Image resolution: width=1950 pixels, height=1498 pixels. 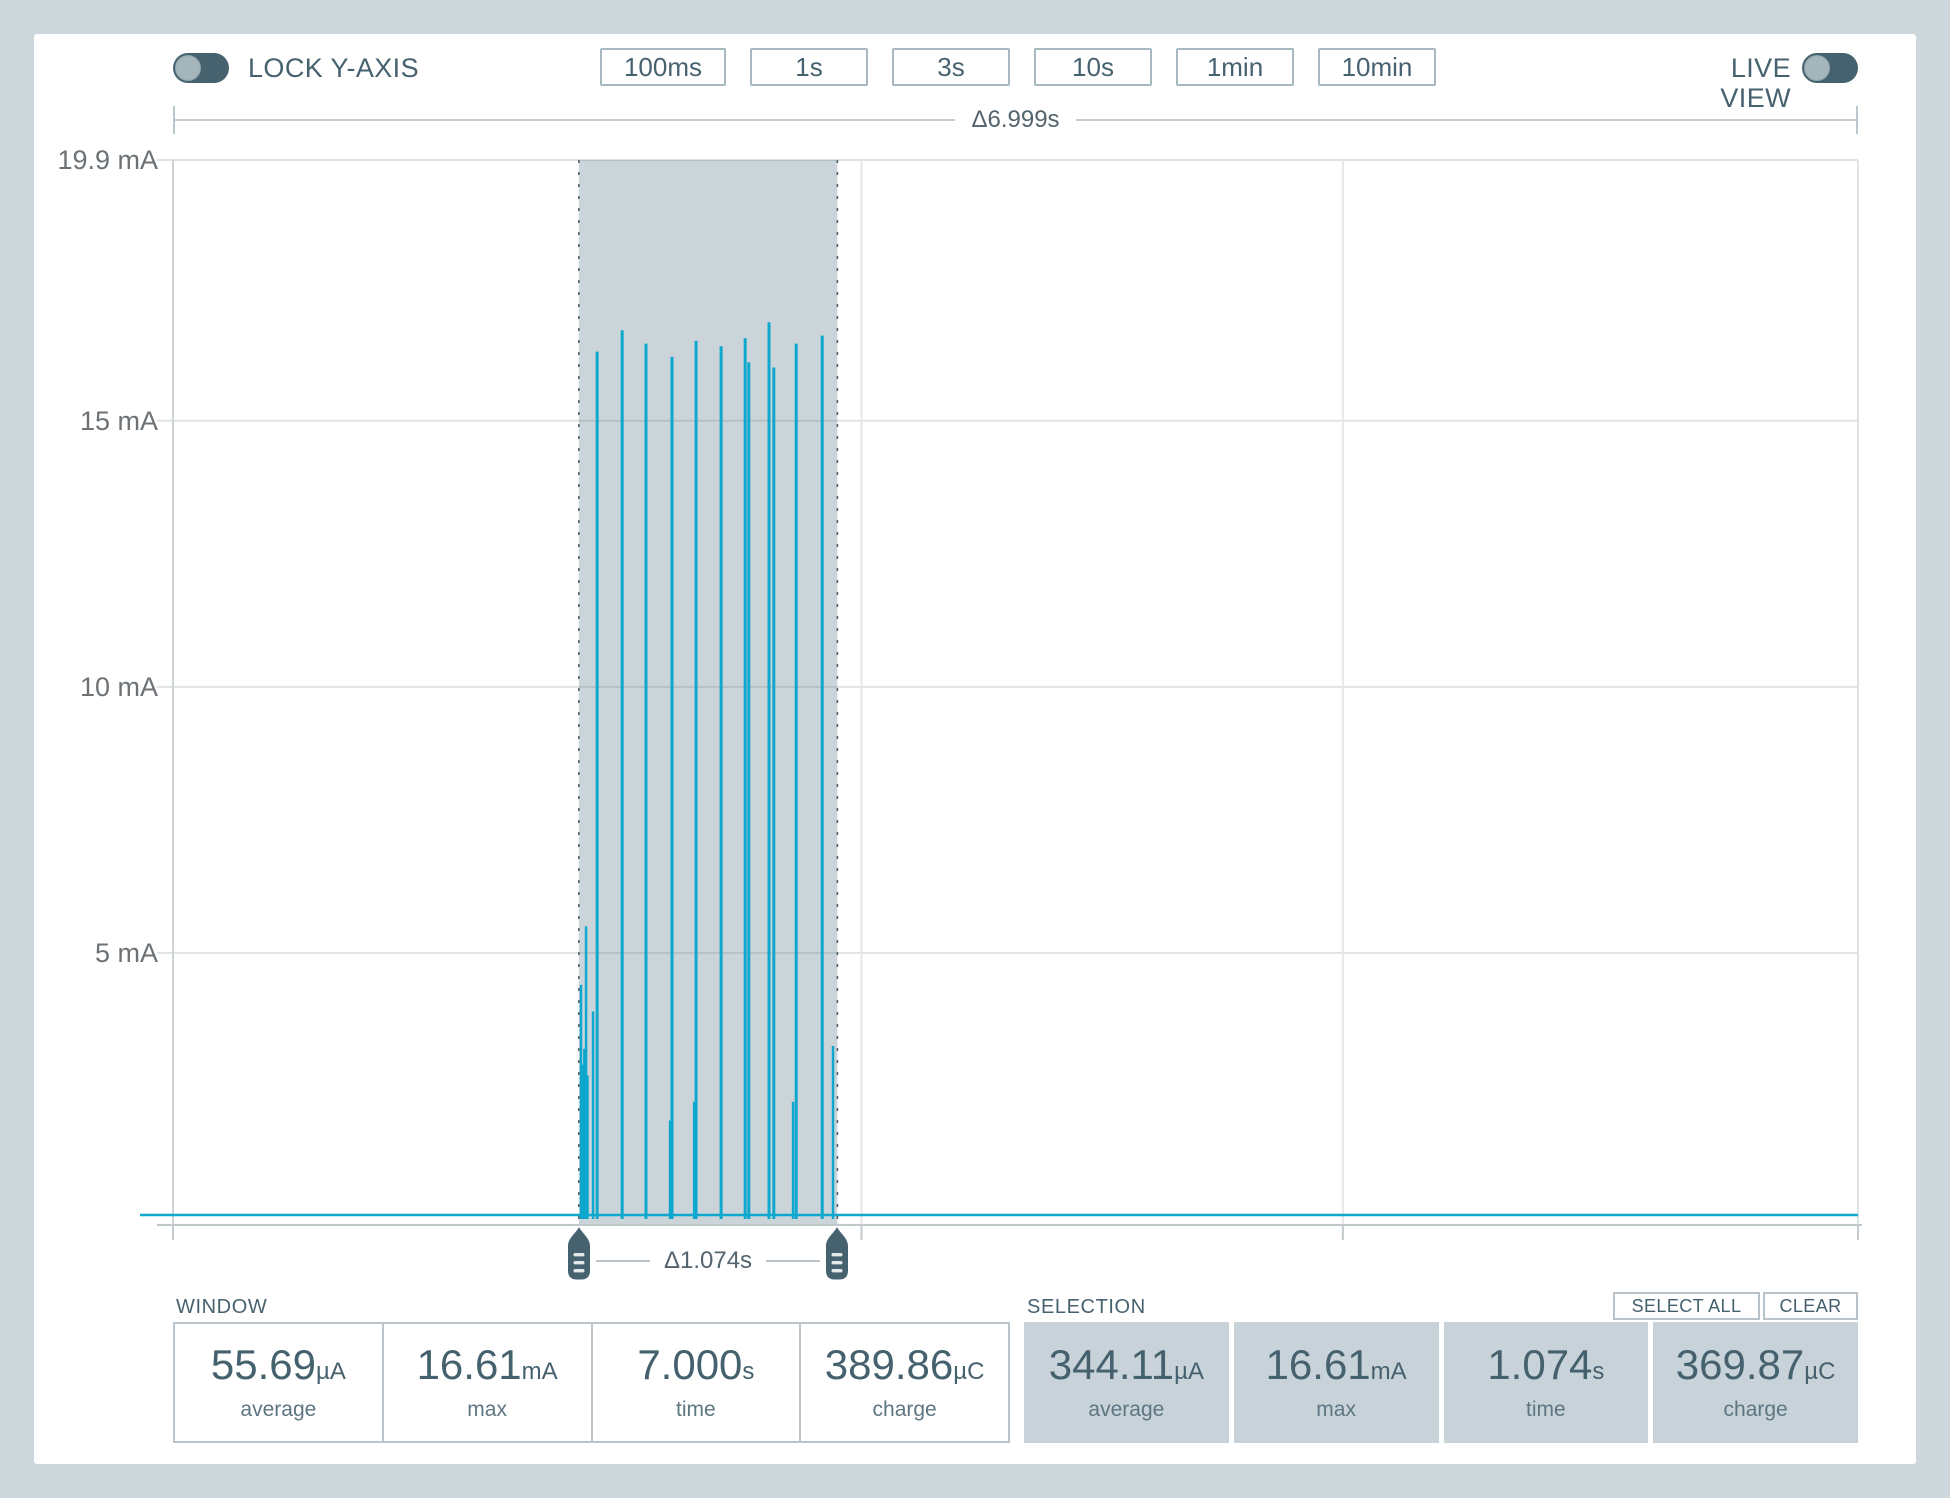 I want to click on selection-time-cell: 1.074s time, so click(x=1546, y=1382).